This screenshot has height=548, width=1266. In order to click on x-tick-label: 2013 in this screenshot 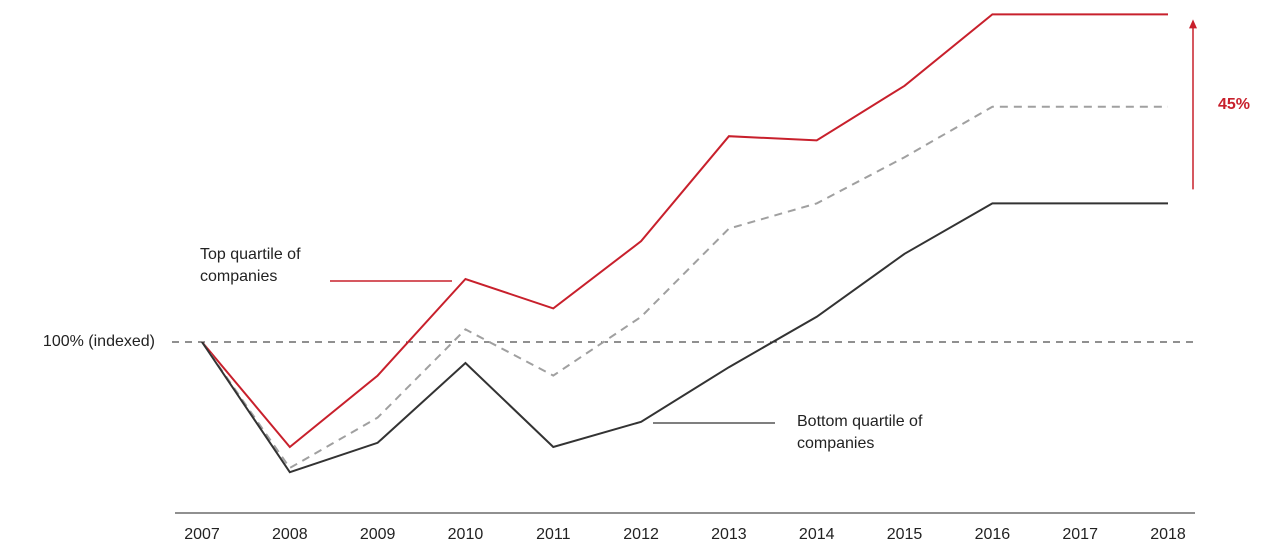, I will do `click(729, 534)`.